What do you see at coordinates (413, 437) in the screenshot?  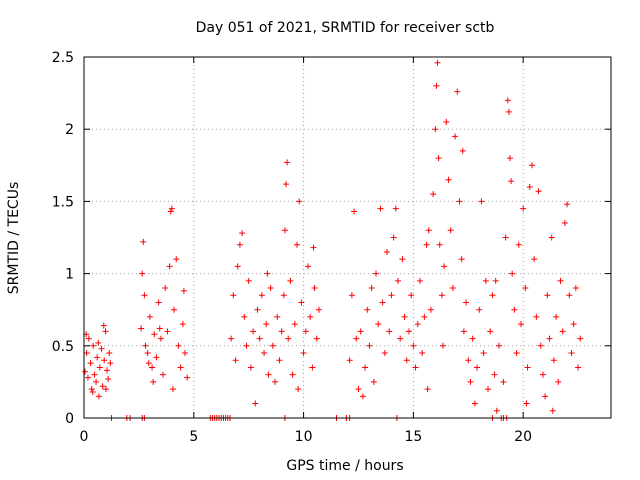 I see `x-tick-label: 15` at bounding box center [413, 437].